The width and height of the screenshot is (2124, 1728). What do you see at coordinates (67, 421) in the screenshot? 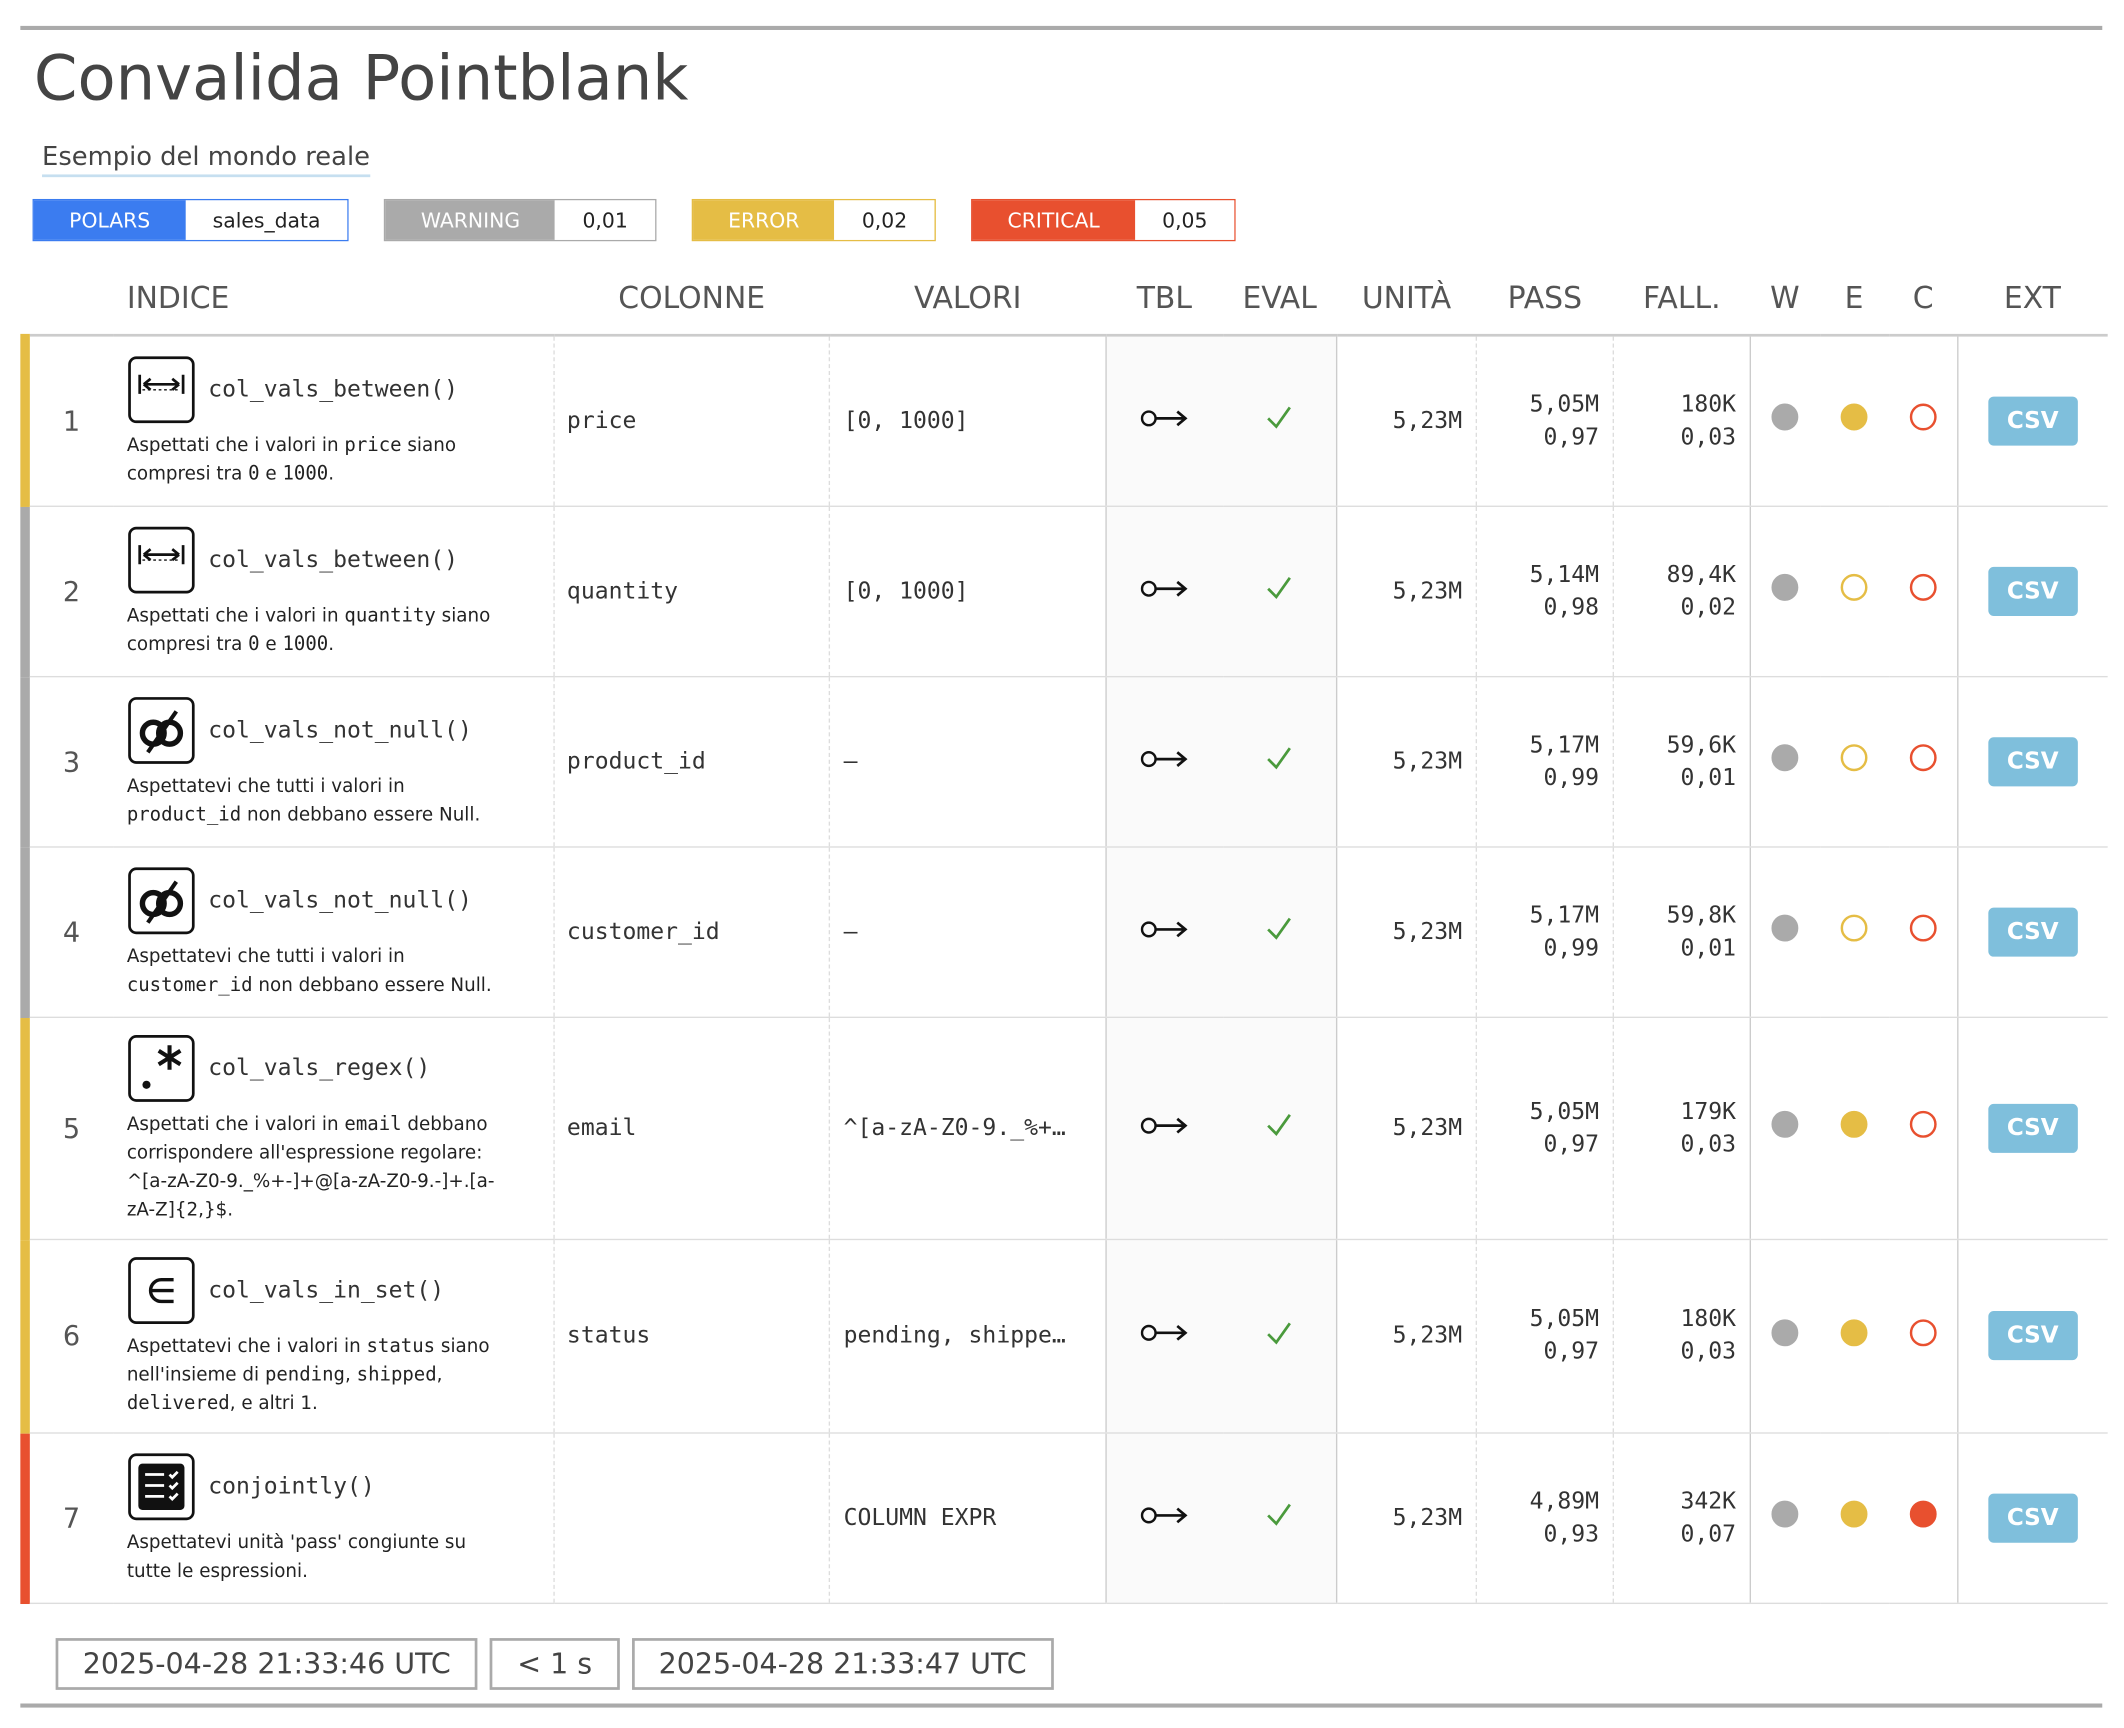
I see `index: 1` at bounding box center [67, 421].